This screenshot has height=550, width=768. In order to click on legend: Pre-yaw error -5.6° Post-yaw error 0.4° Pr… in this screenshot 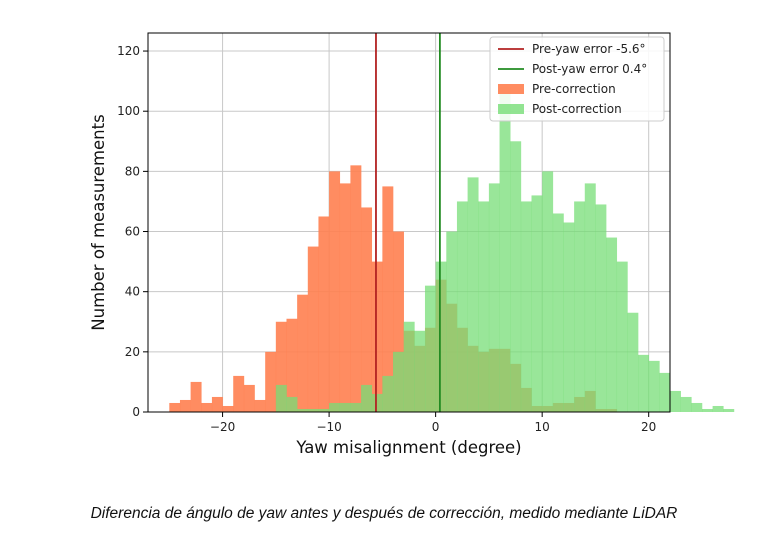, I will do `click(577, 79)`.